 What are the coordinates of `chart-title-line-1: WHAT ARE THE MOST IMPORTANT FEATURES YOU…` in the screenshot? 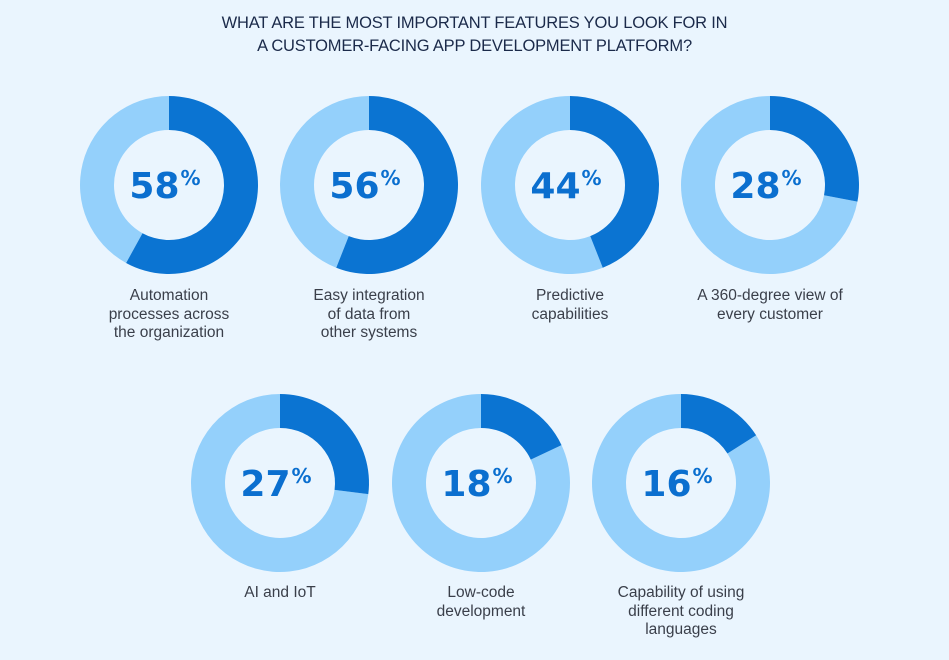 It's located at (474, 23).